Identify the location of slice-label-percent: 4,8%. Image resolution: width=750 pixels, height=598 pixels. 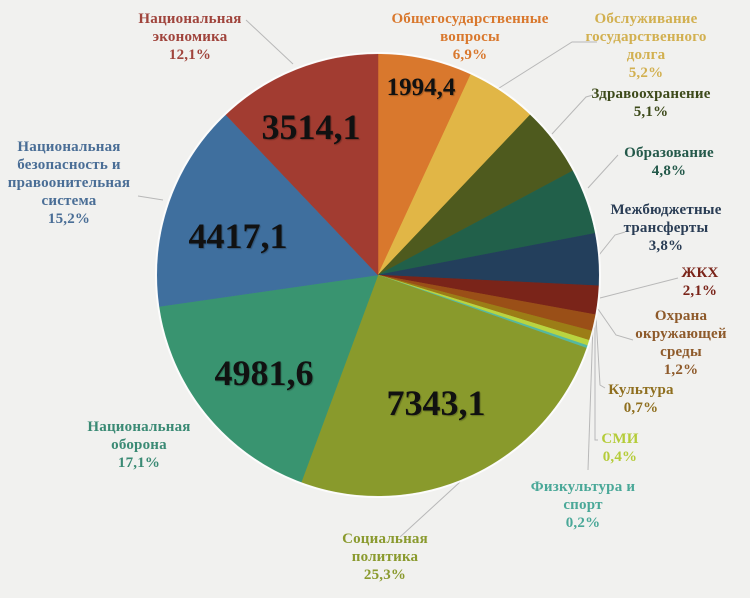
(669, 171).